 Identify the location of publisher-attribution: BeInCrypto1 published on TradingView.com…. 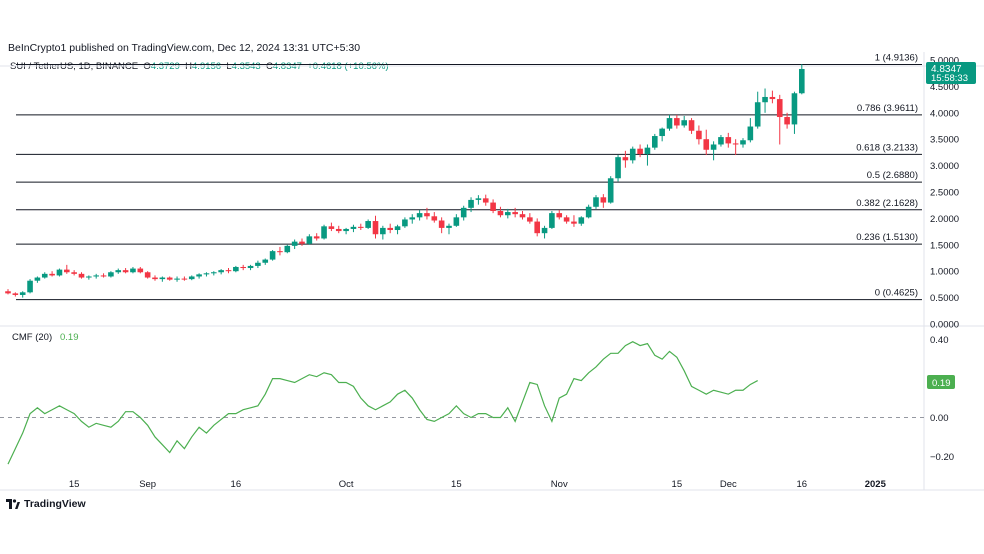
(184, 48).